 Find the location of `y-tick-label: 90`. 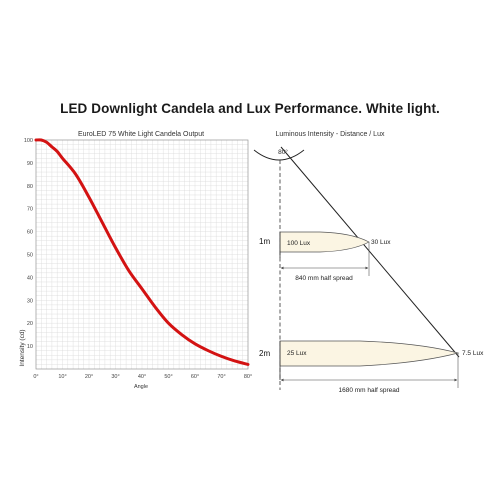

y-tick-label: 90 is located at coordinates (30, 164).